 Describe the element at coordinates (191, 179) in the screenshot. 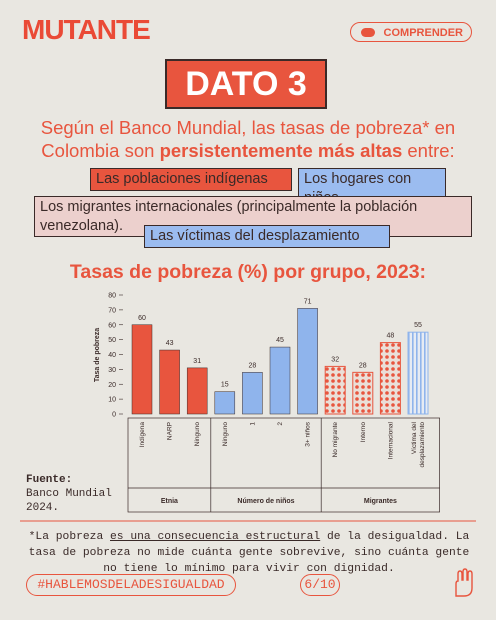

I see `tag: Las poblaciones indígenas` at that location.